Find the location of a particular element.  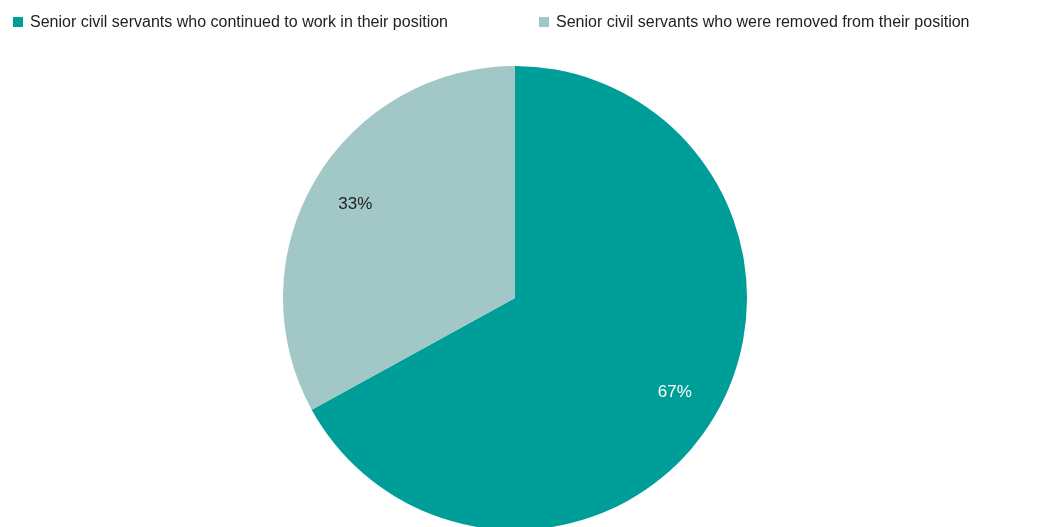

data-label: 67% is located at coordinates (674, 392).